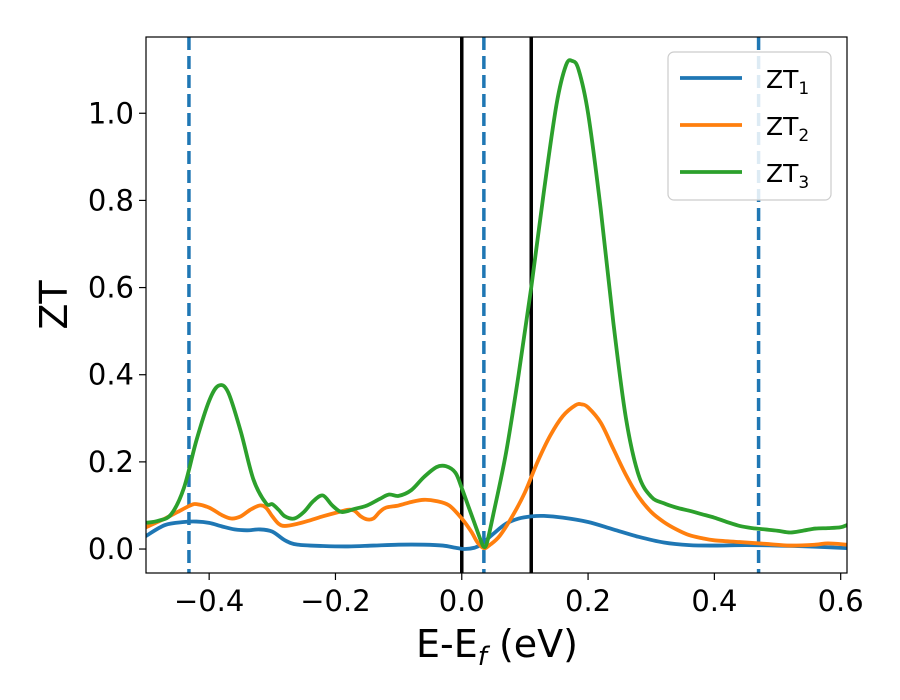  I want to click on x-tick-label: −0.4, so click(209, 601).